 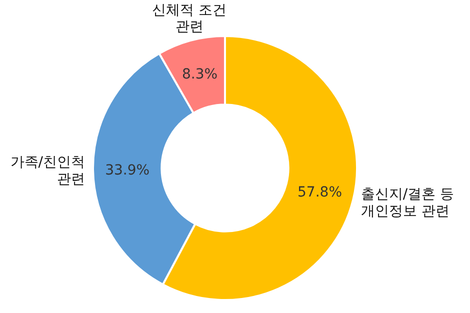 What do you see at coordinates (407, 203) in the screenshot?
I see `slice-label: 출신지/결혼 등 개인정보 관련` at bounding box center [407, 203].